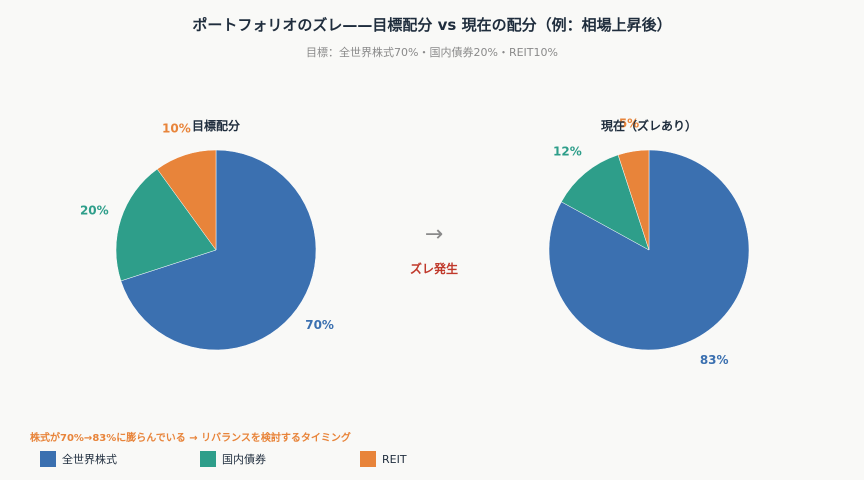 The height and width of the screenshot is (480, 864). What do you see at coordinates (89, 459) in the screenshot?
I see `legend-label-stocks: 全世界株式` at bounding box center [89, 459].